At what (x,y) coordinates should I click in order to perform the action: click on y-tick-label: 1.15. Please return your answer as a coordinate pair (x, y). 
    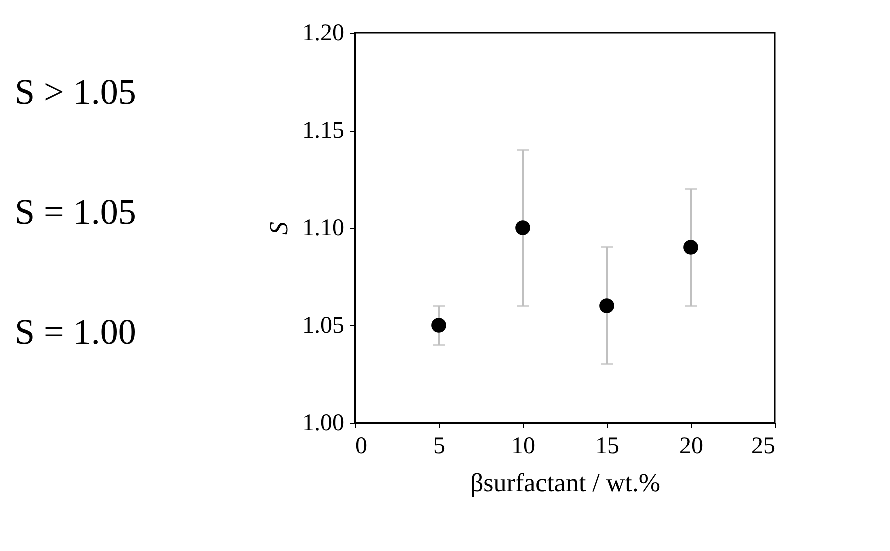
    Looking at the image, I should click on (323, 131).